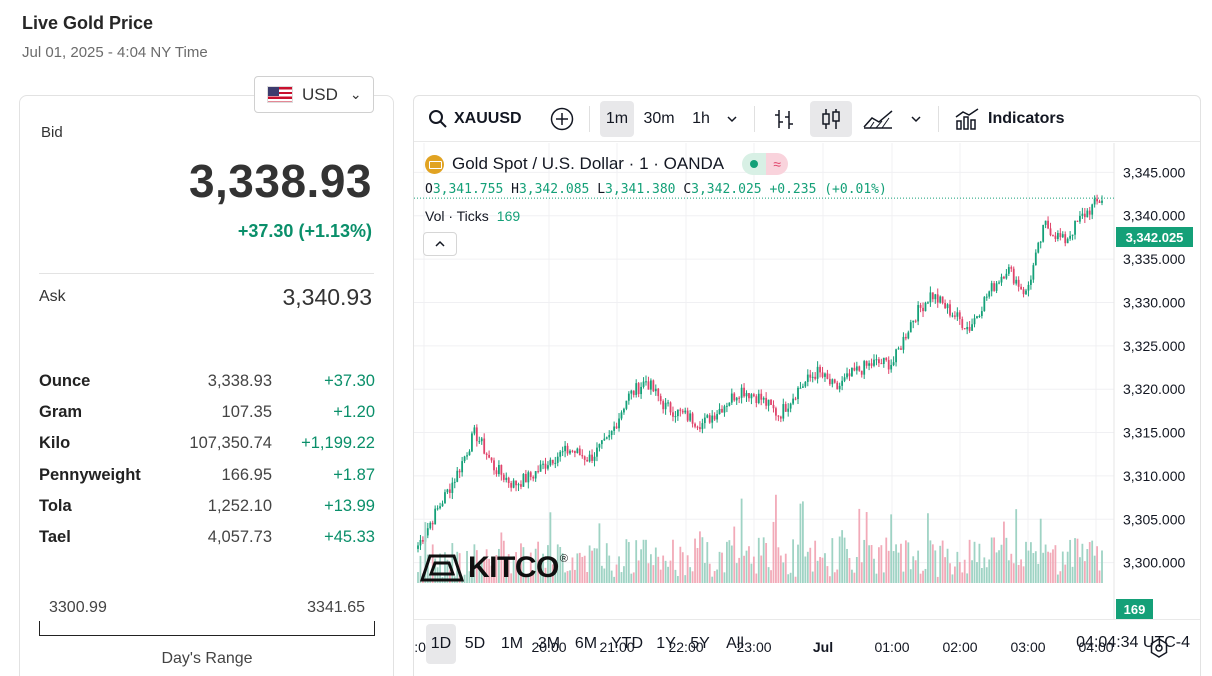  I want to click on symbol-search-button: XAUUSD, so click(474, 119).